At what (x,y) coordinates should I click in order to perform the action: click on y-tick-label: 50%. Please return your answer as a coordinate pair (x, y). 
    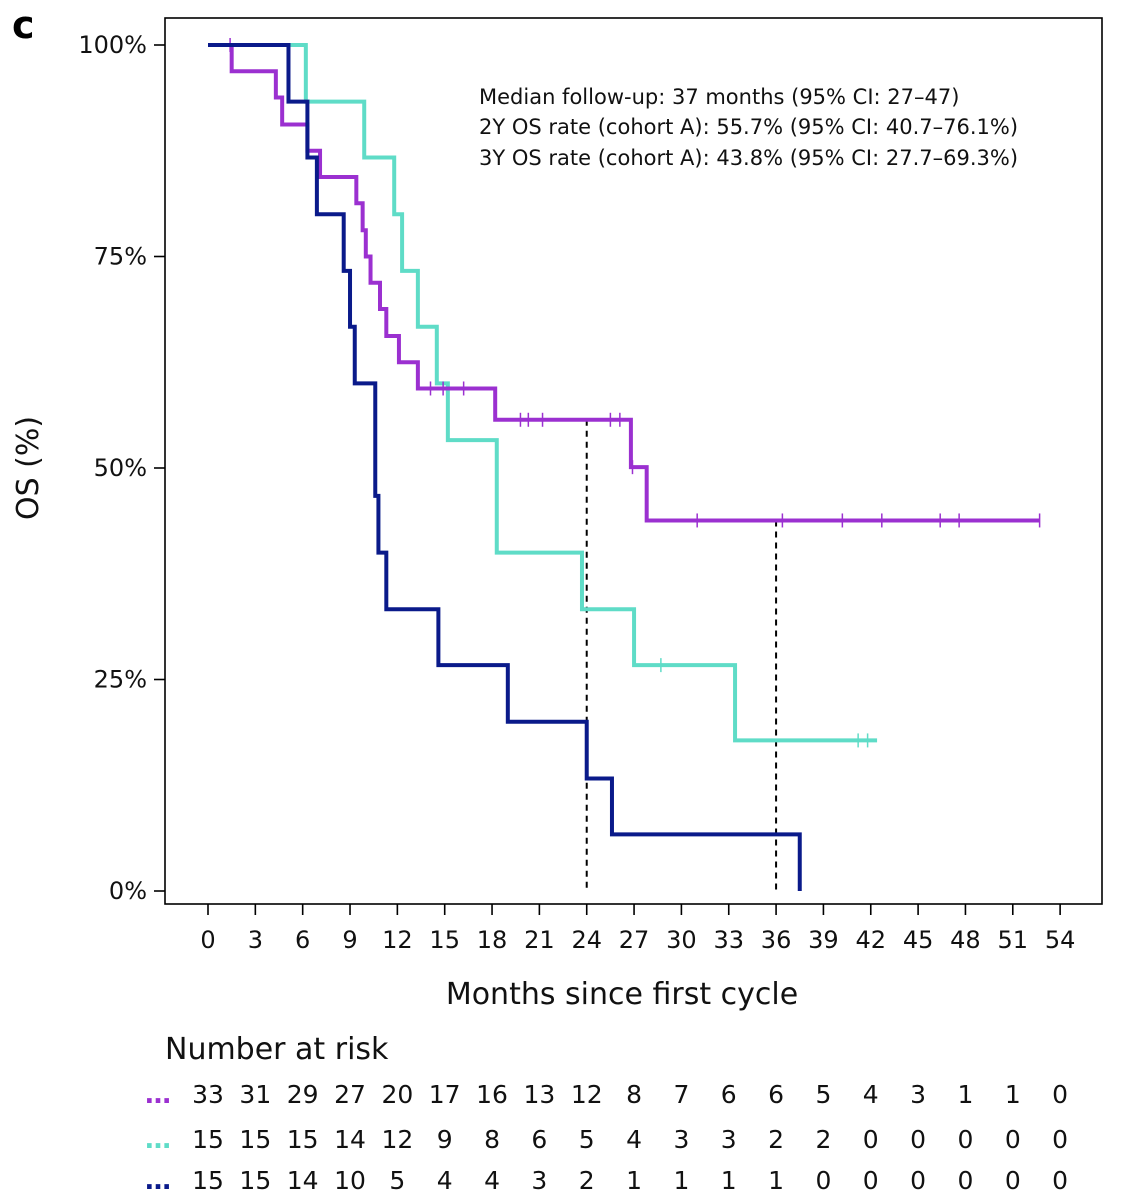
    Looking at the image, I should click on (120, 468).